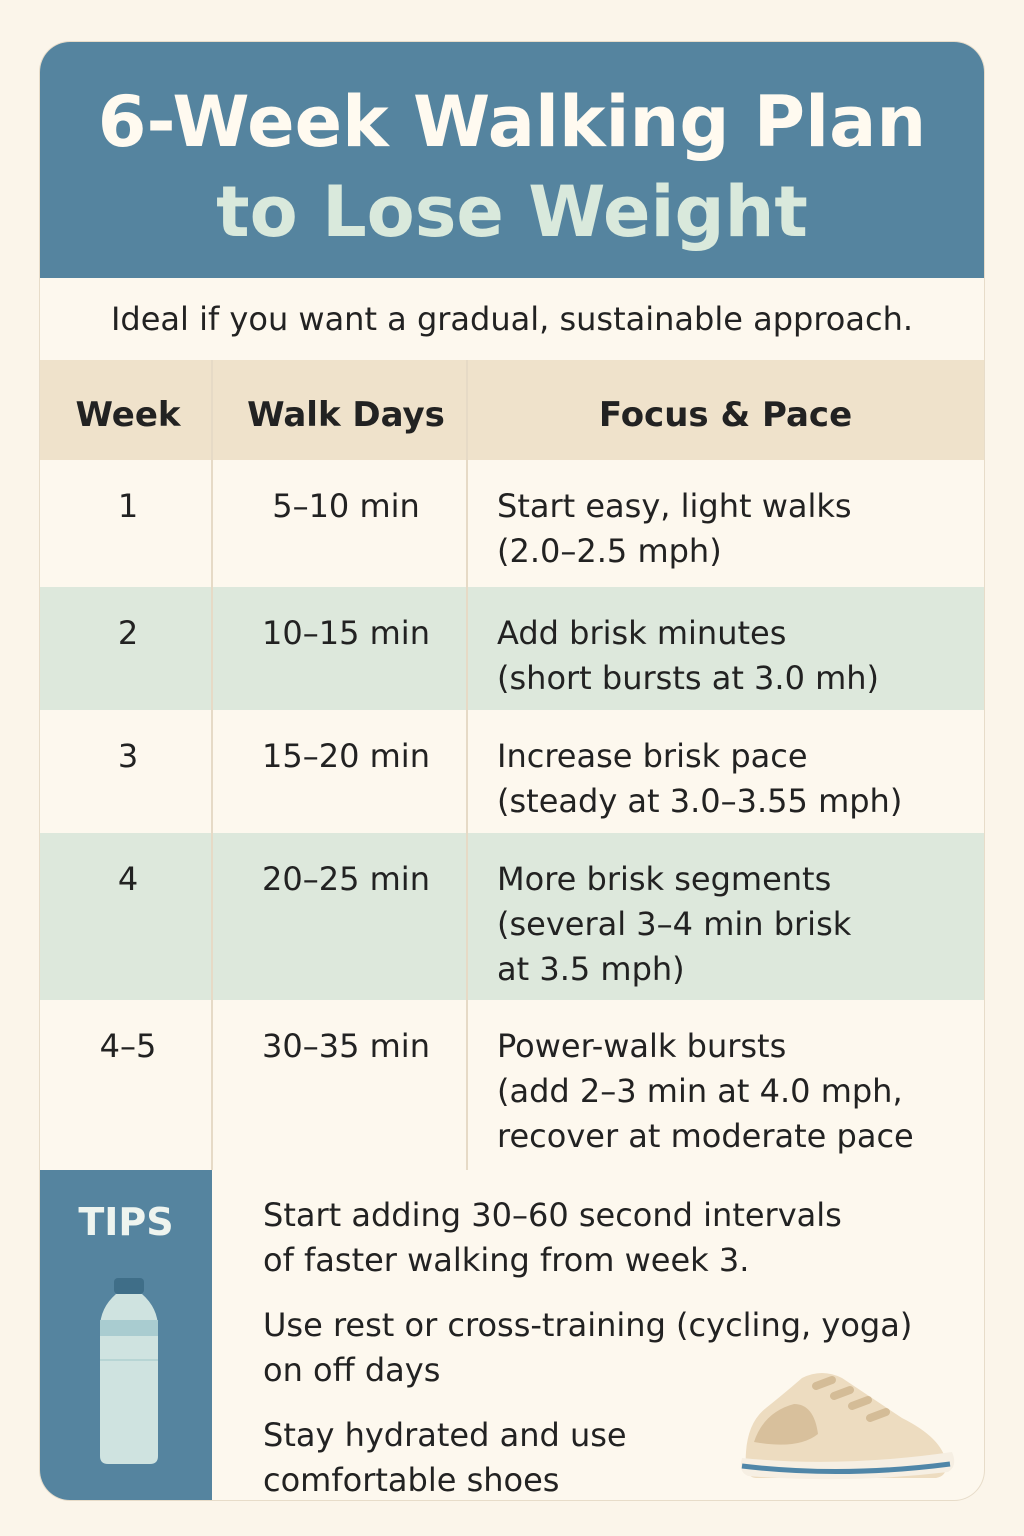 The height and width of the screenshot is (1536, 1024). What do you see at coordinates (705, 1136) in the screenshot?
I see `focus-line: recover at moderate pace` at bounding box center [705, 1136].